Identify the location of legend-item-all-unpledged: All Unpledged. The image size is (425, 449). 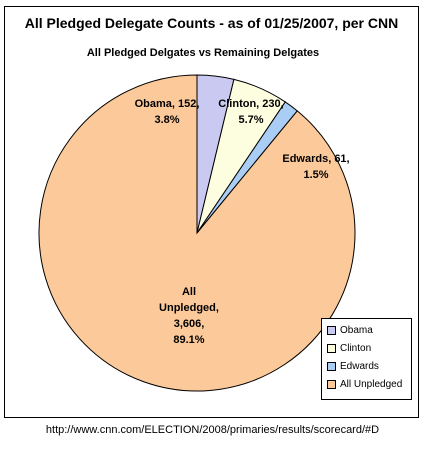
(364, 384).